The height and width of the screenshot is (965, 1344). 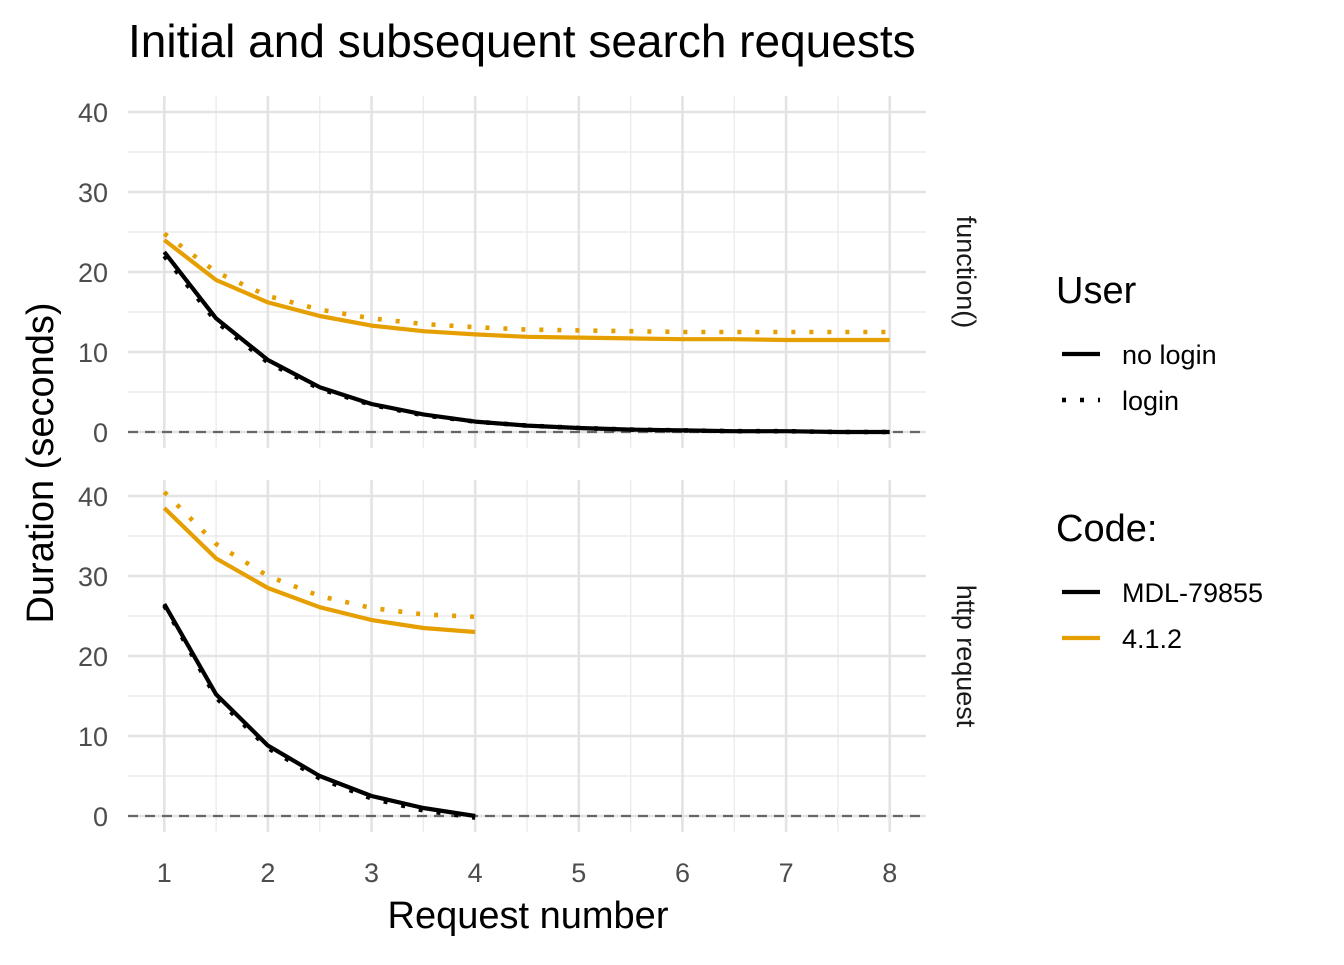 I want to click on x-tick-label: 5, so click(x=578, y=873).